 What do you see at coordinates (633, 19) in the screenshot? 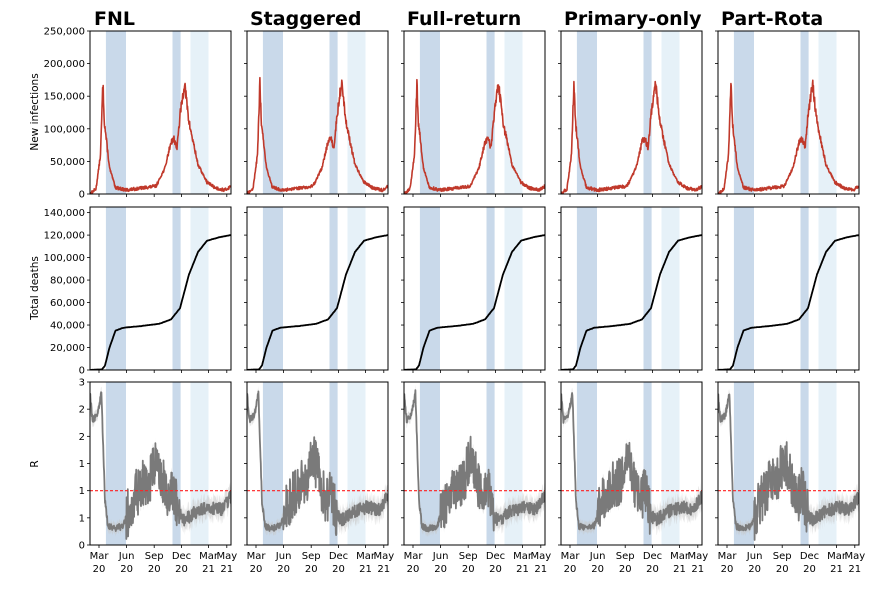
I see `scenario-title-primary-only: Primary-only` at bounding box center [633, 19].